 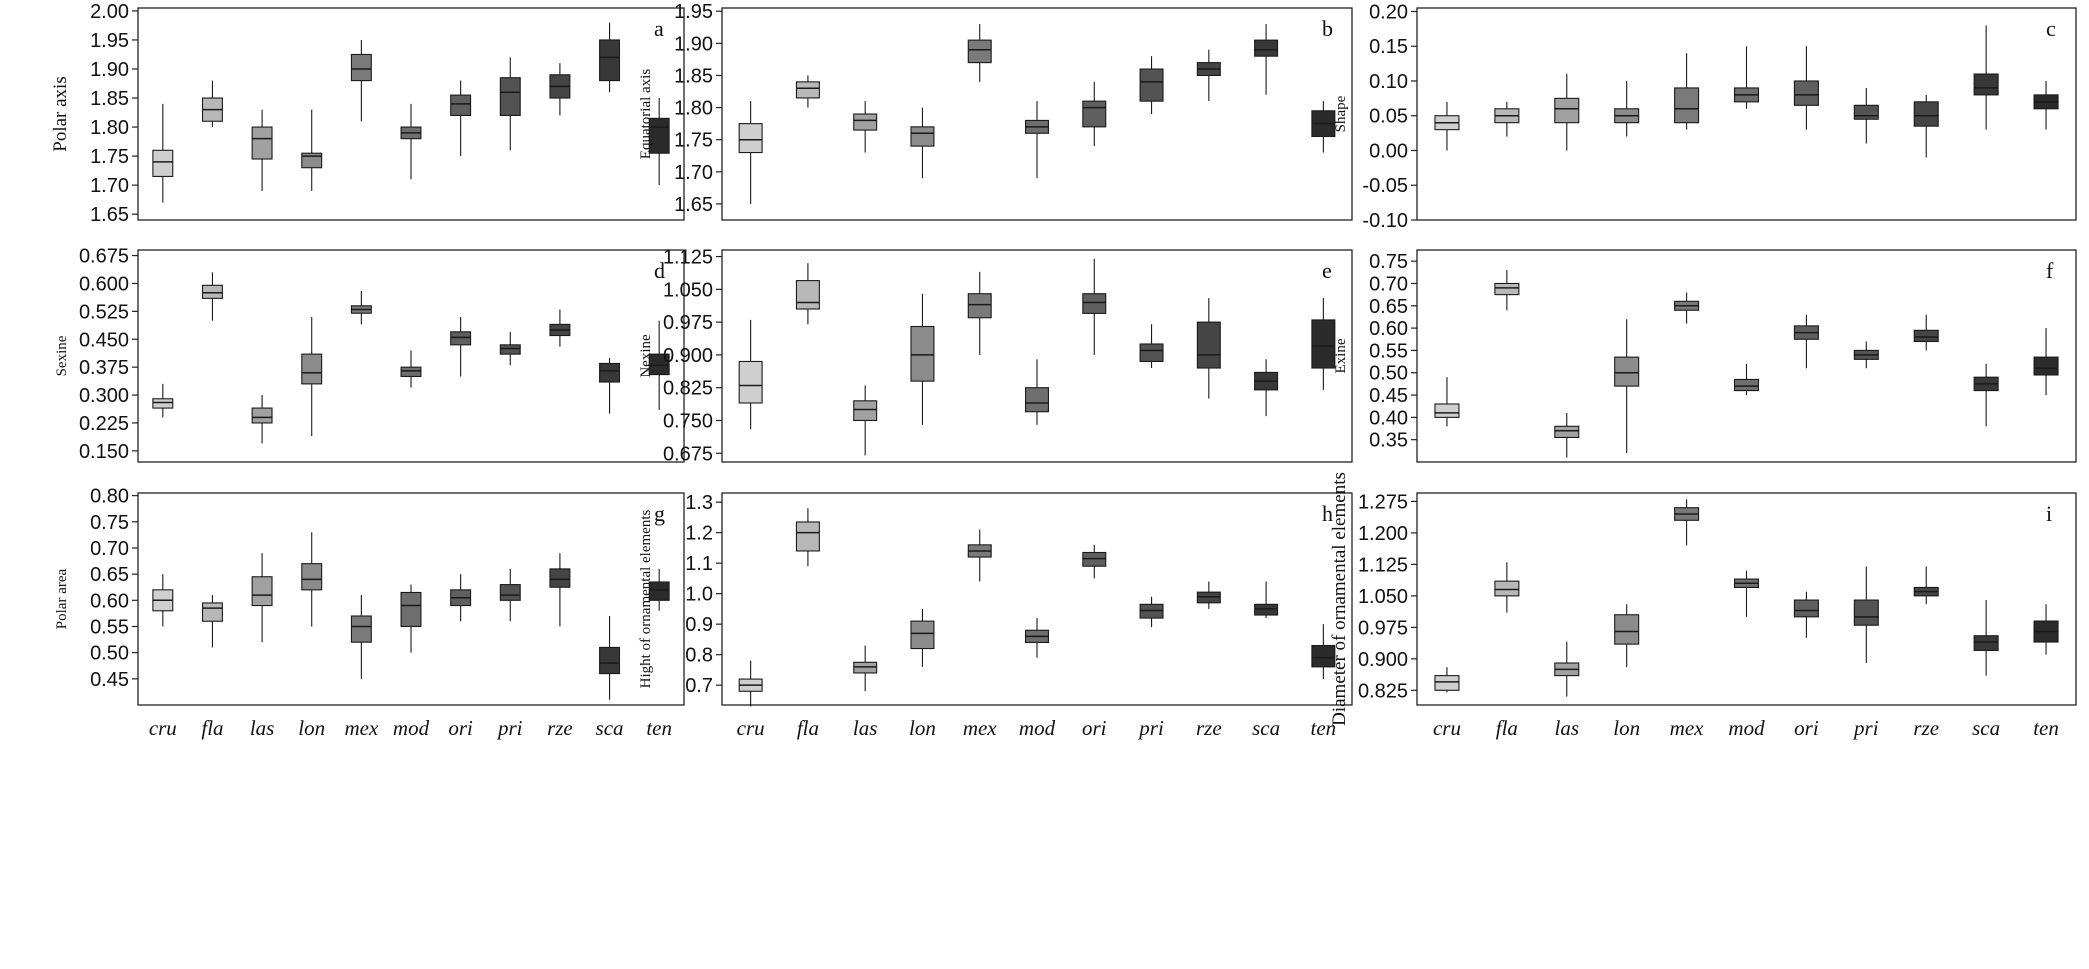 What do you see at coordinates (163, 728) in the screenshot?
I see `x-category-label: cru` at bounding box center [163, 728].